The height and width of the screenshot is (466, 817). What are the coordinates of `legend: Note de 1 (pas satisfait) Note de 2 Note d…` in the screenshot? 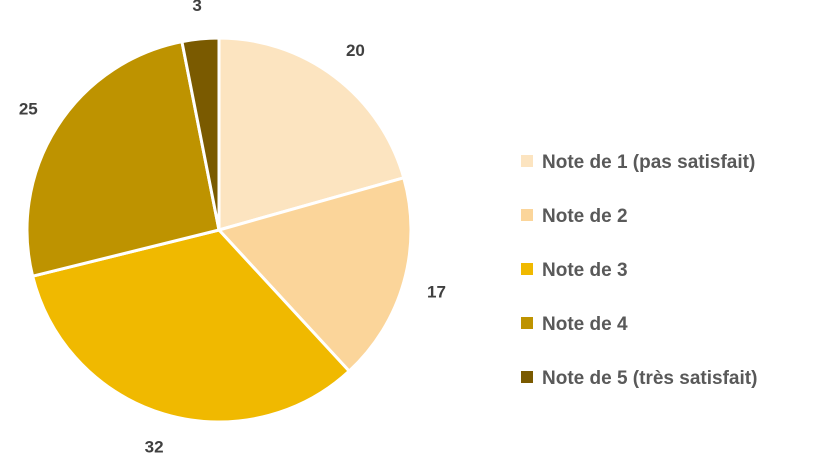 It's located at (639, 270).